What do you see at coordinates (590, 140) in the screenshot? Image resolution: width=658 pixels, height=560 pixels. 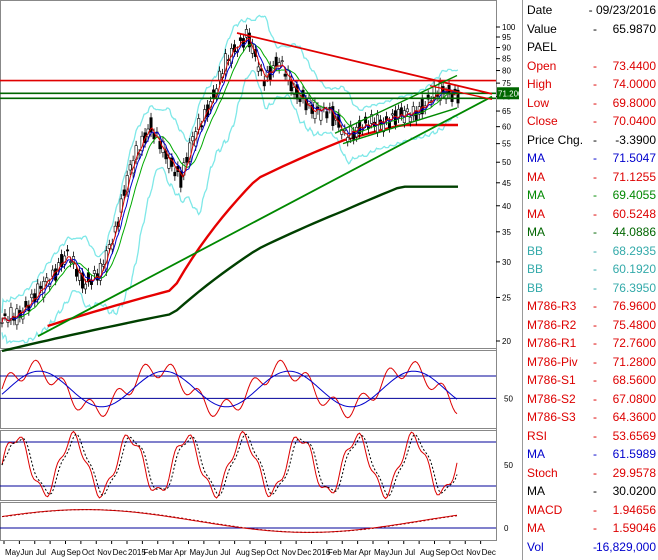 I see `data-row: Price Chg. - -3.3900` at bounding box center [590, 140].